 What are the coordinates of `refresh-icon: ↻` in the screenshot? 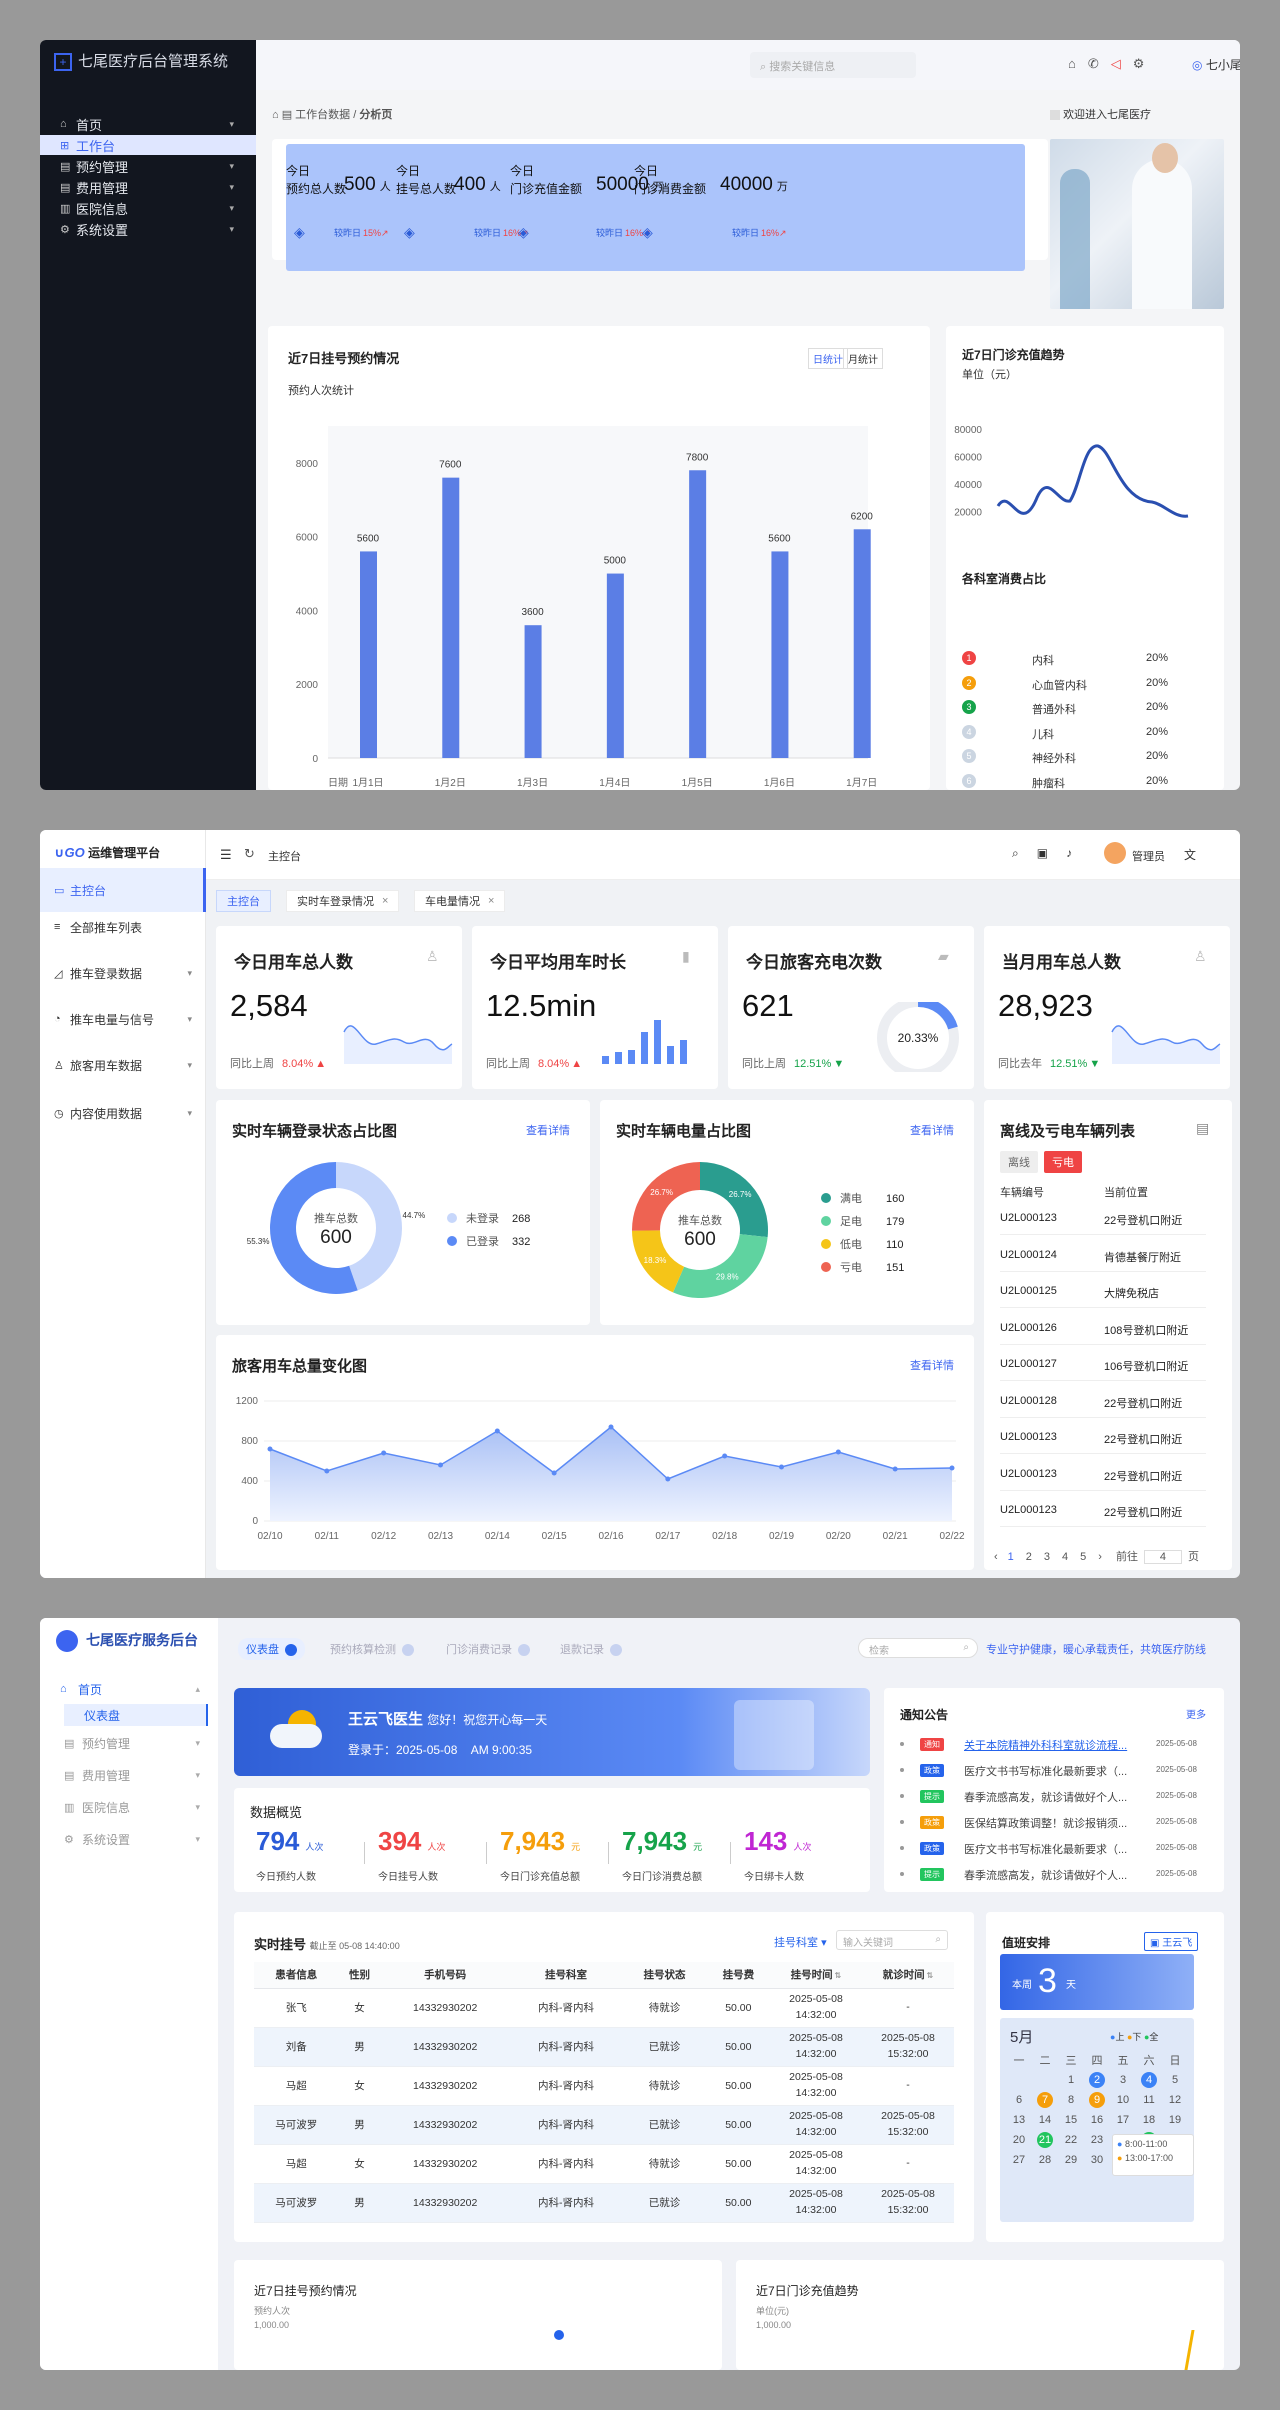 It's located at (249, 853).